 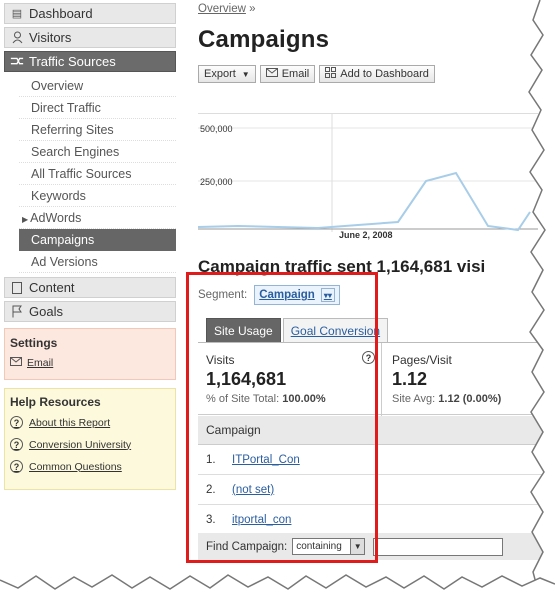 What do you see at coordinates (40, 363) in the screenshot?
I see `email-settings-label: Email` at bounding box center [40, 363].